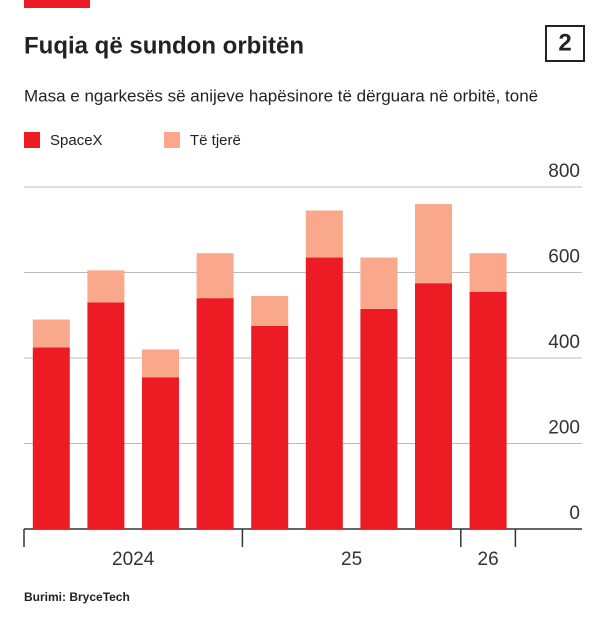  I want to click on y-tick-label: 400, so click(564, 342).